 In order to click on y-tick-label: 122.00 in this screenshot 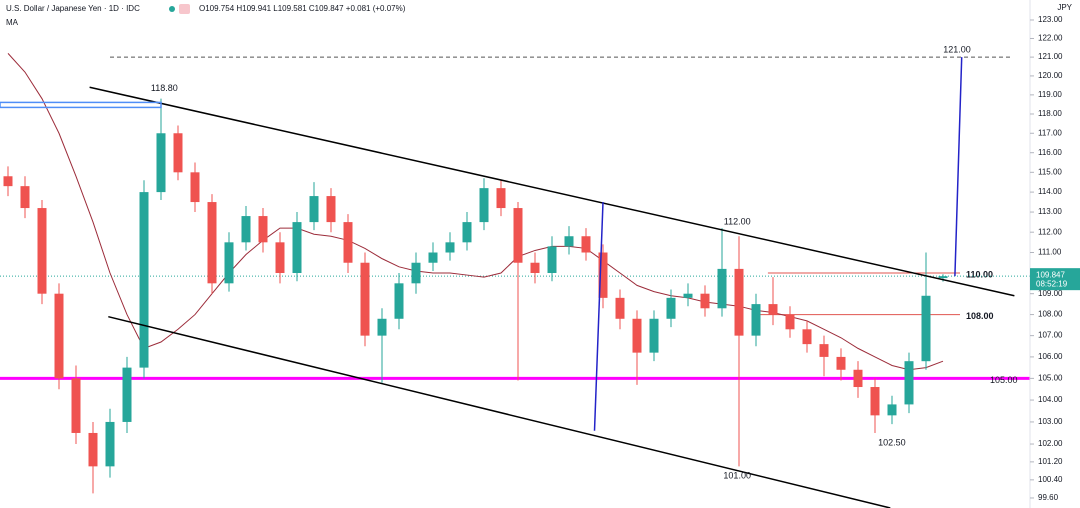, I will do `click(1050, 38)`.